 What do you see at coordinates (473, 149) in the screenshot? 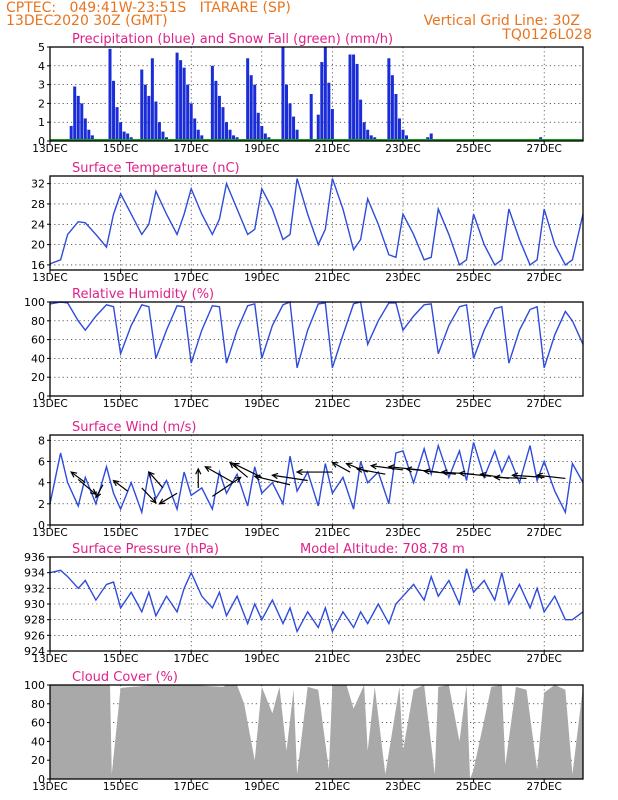
I see `precip-xtick-label: 25DEC` at bounding box center [473, 149].